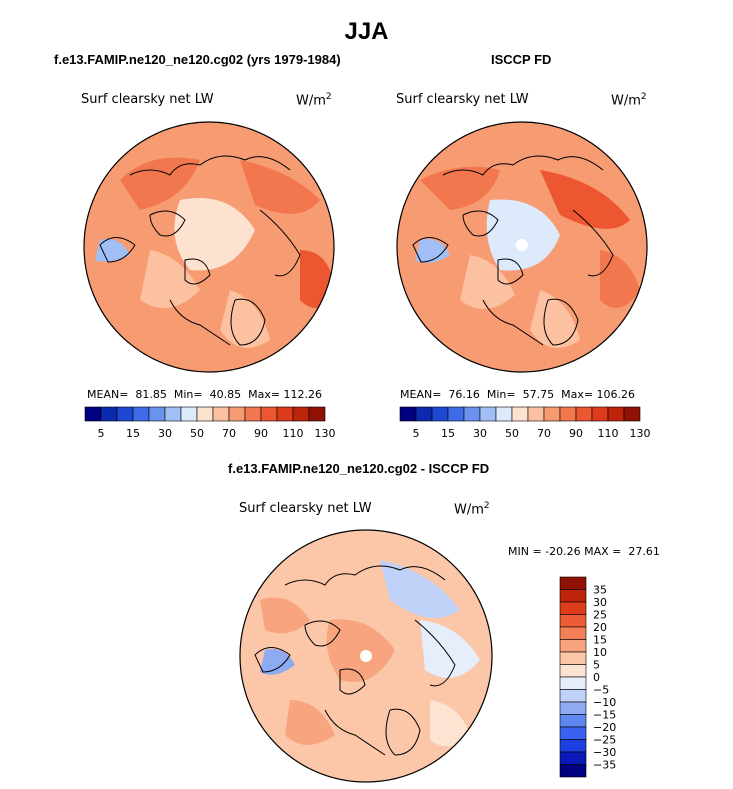 The height and width of the screenshot is (789, 733). Describe the element at coordinates (420, 589) in the screenshot. I see `panel3-region-siberia` at that location.